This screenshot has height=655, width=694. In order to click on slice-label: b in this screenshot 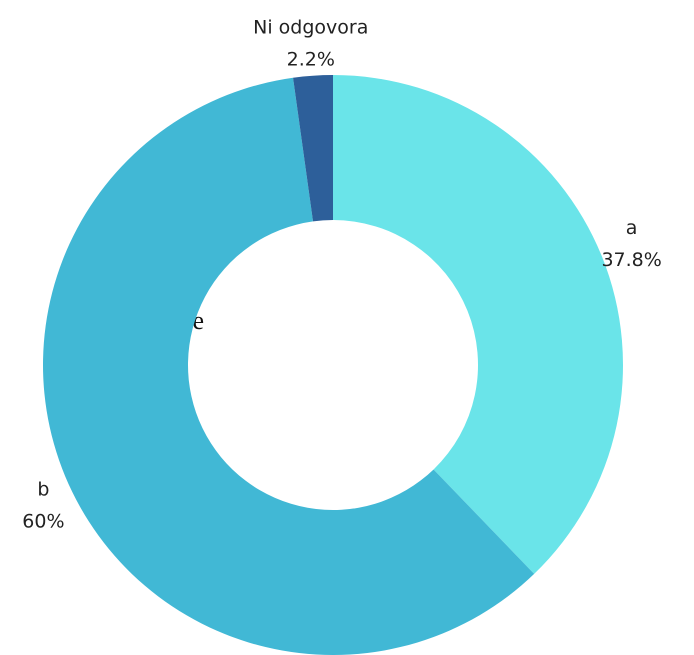, I will do `click(43, 489)`.